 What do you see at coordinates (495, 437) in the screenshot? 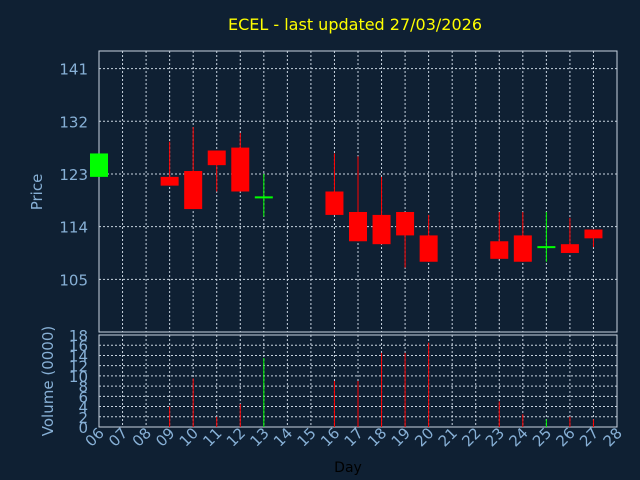
I see `x-tick-label: 23` at bounding box center [495, 437].